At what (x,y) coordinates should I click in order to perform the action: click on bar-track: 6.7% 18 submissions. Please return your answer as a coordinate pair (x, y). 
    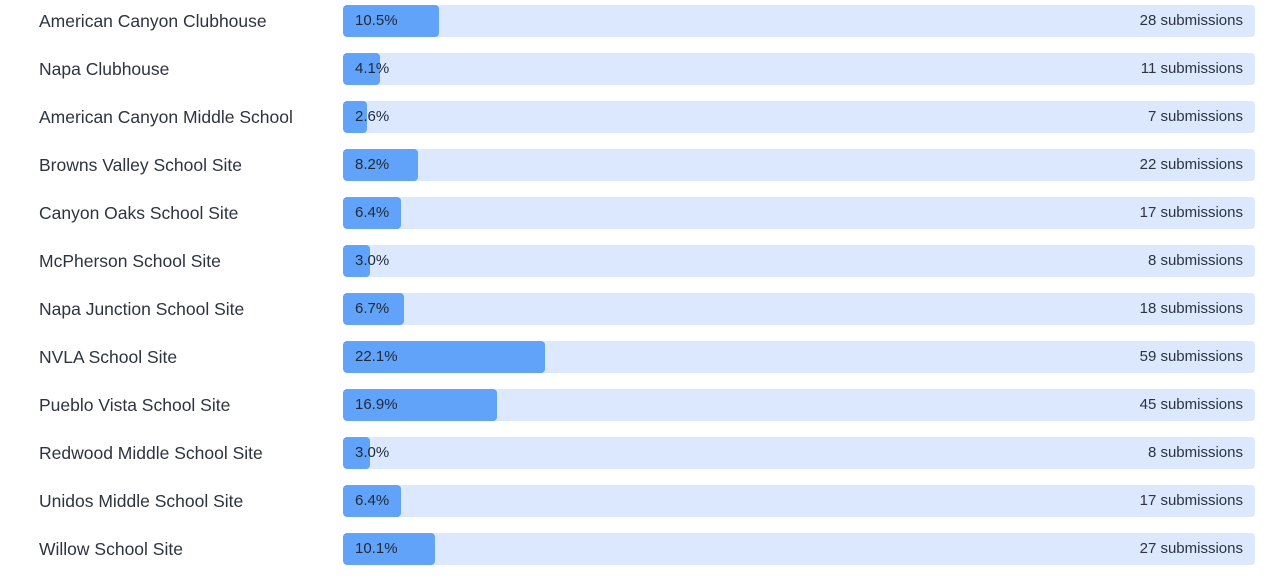
    Looking at the image, I should click on (799, 309).